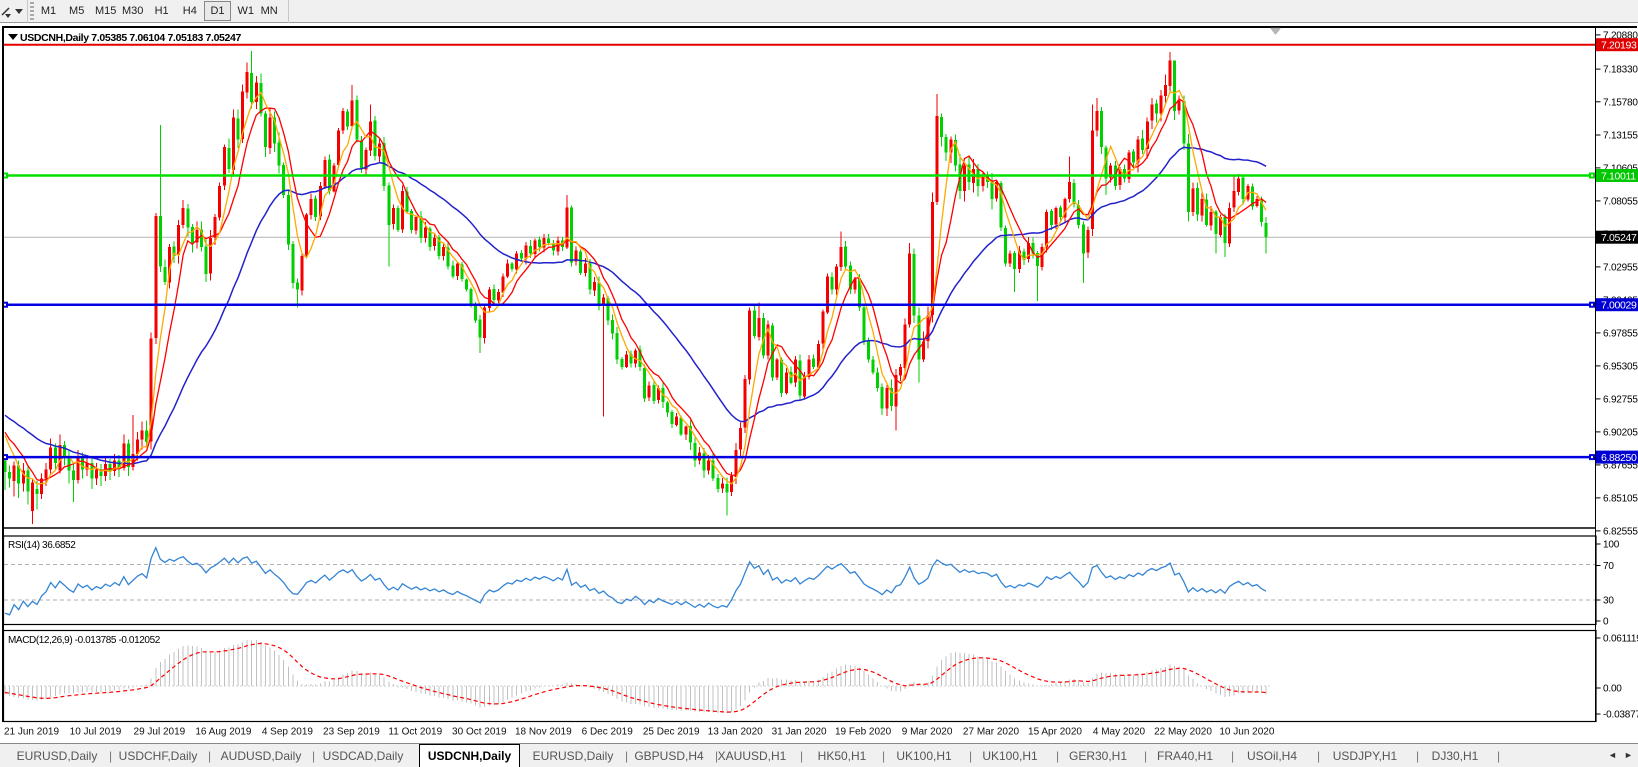 The width and height of the screenshot is (1638, 767). Describe the element at coordinates (1620, 102) in the screenshot. I see `svg-text: 7.15780` at that location.